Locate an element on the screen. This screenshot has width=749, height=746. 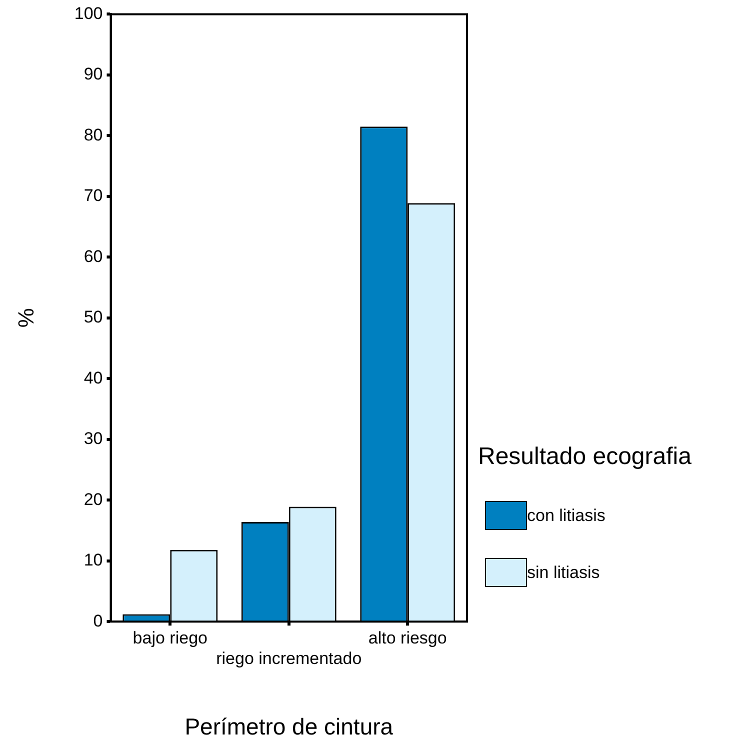
legend-label: con litiasis is located at coordinates (566, 516).